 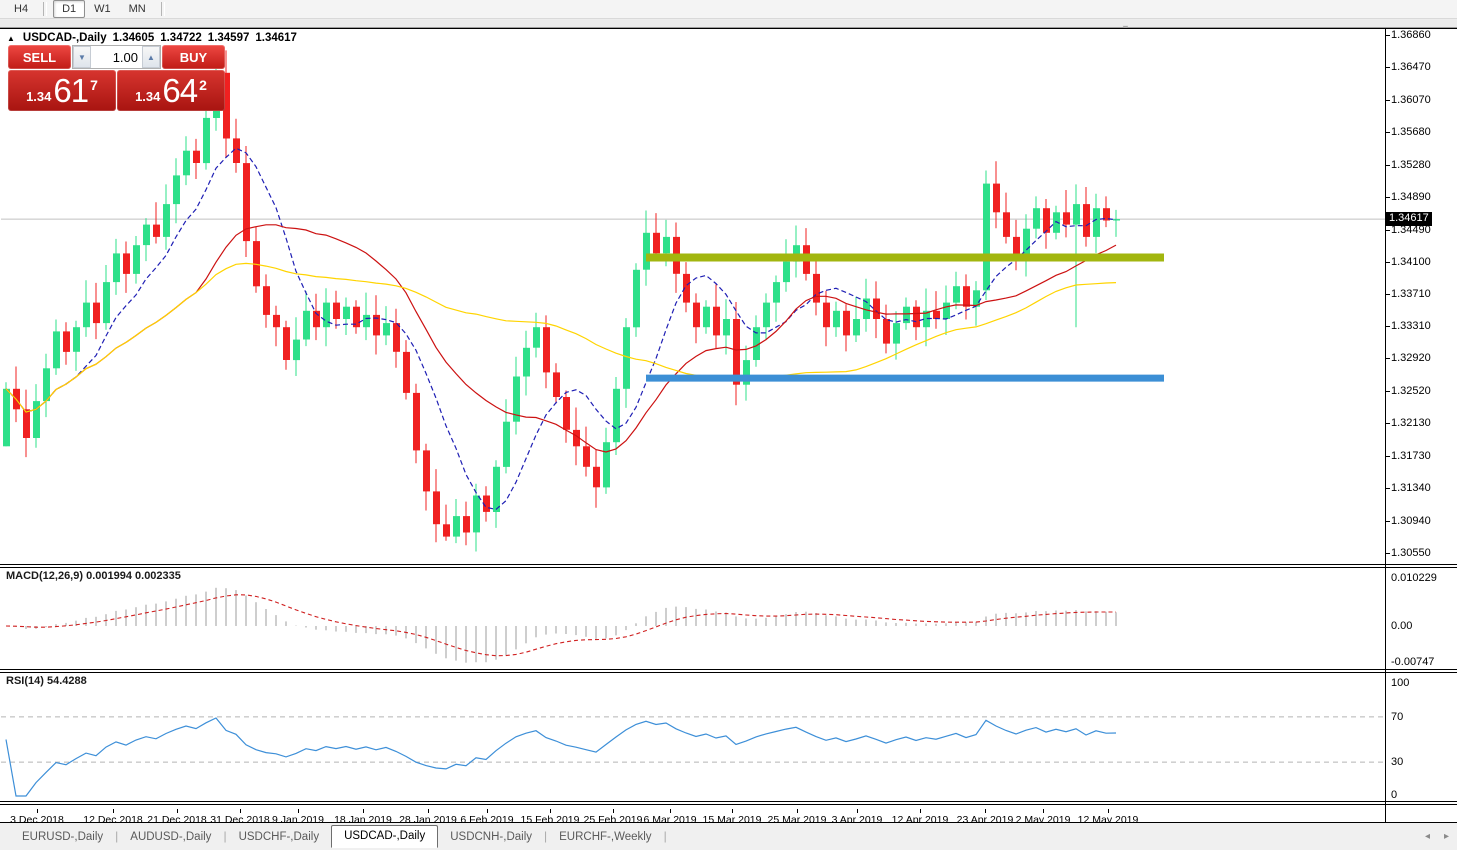 What do you see at coordinates (1411, 423) in the screenshot?
I see `price-tick-label: 1.32130` at bounding box center [1411, 423].